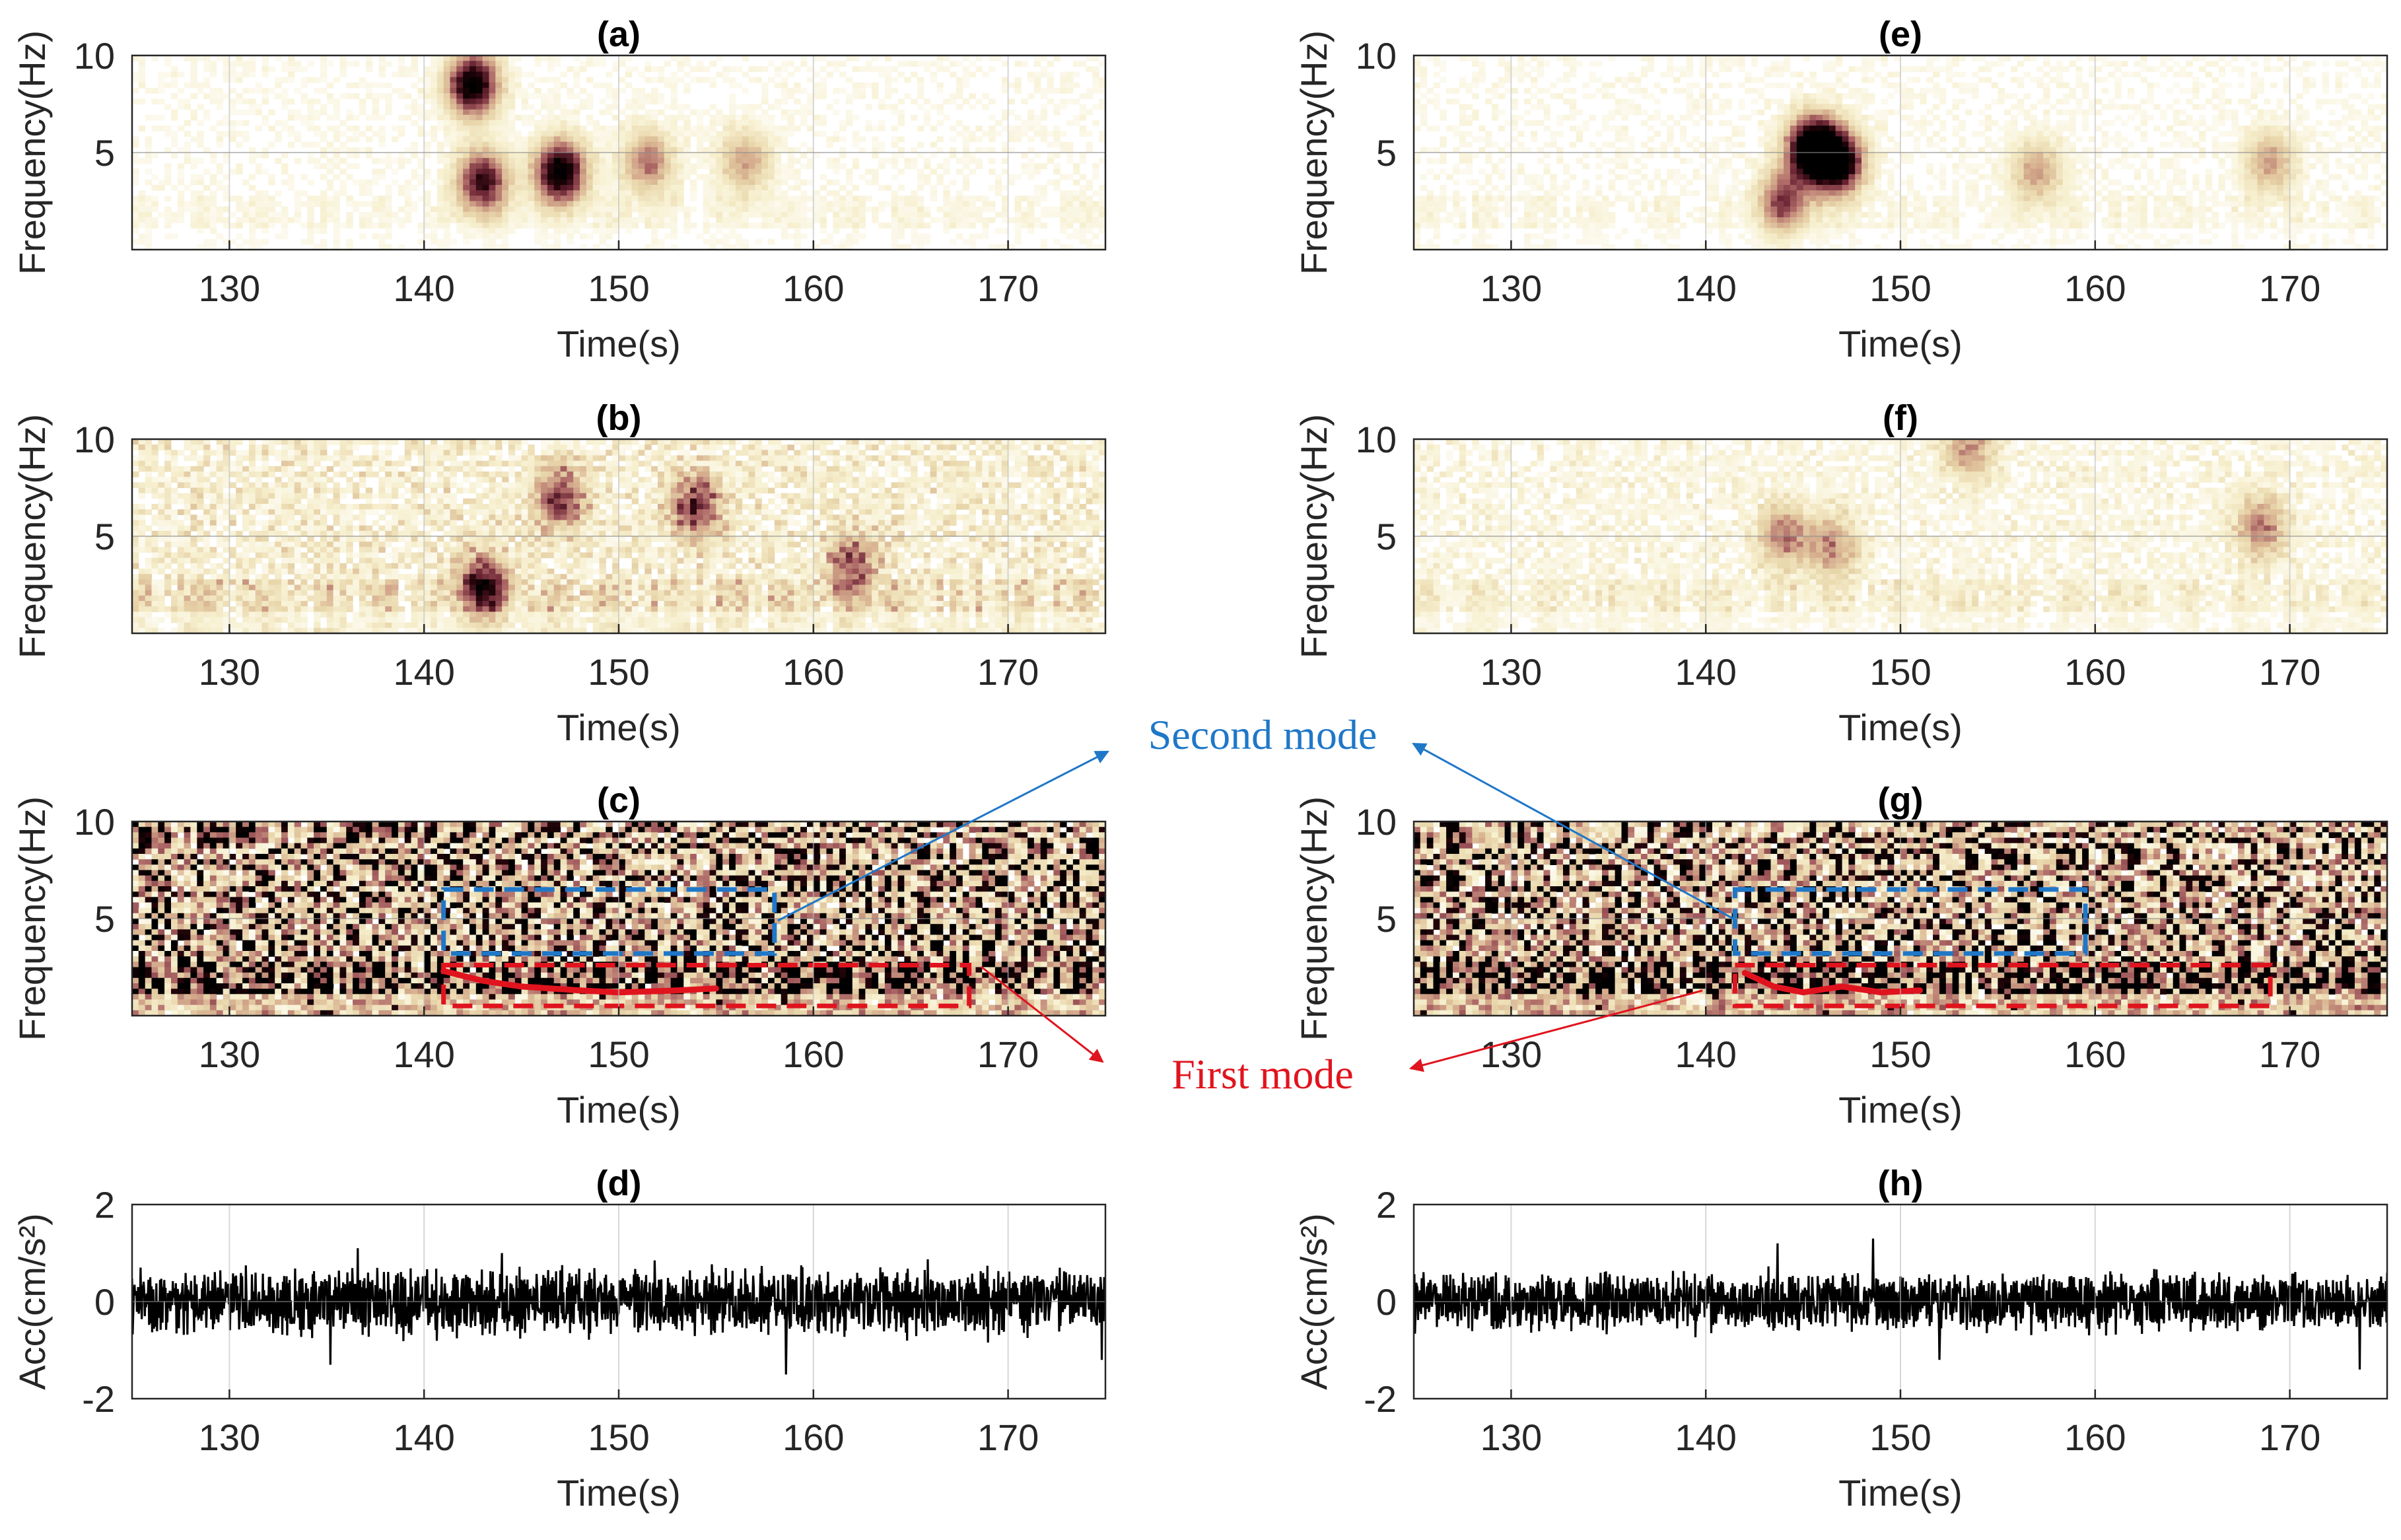 The image size is (2401, 1540). I want to click on x-tick-label-f: 160, so click(2095, 672).